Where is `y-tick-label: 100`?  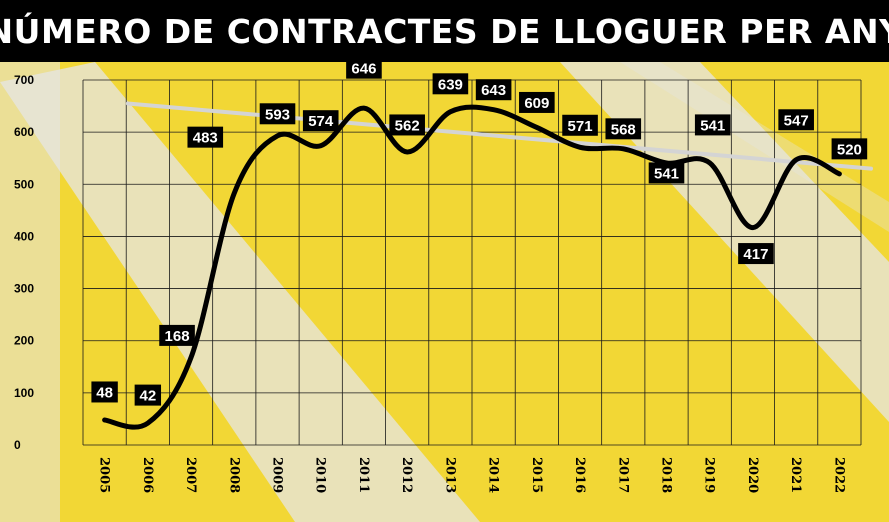 y-tick-label: 100 is located at coordinates (24, 393).